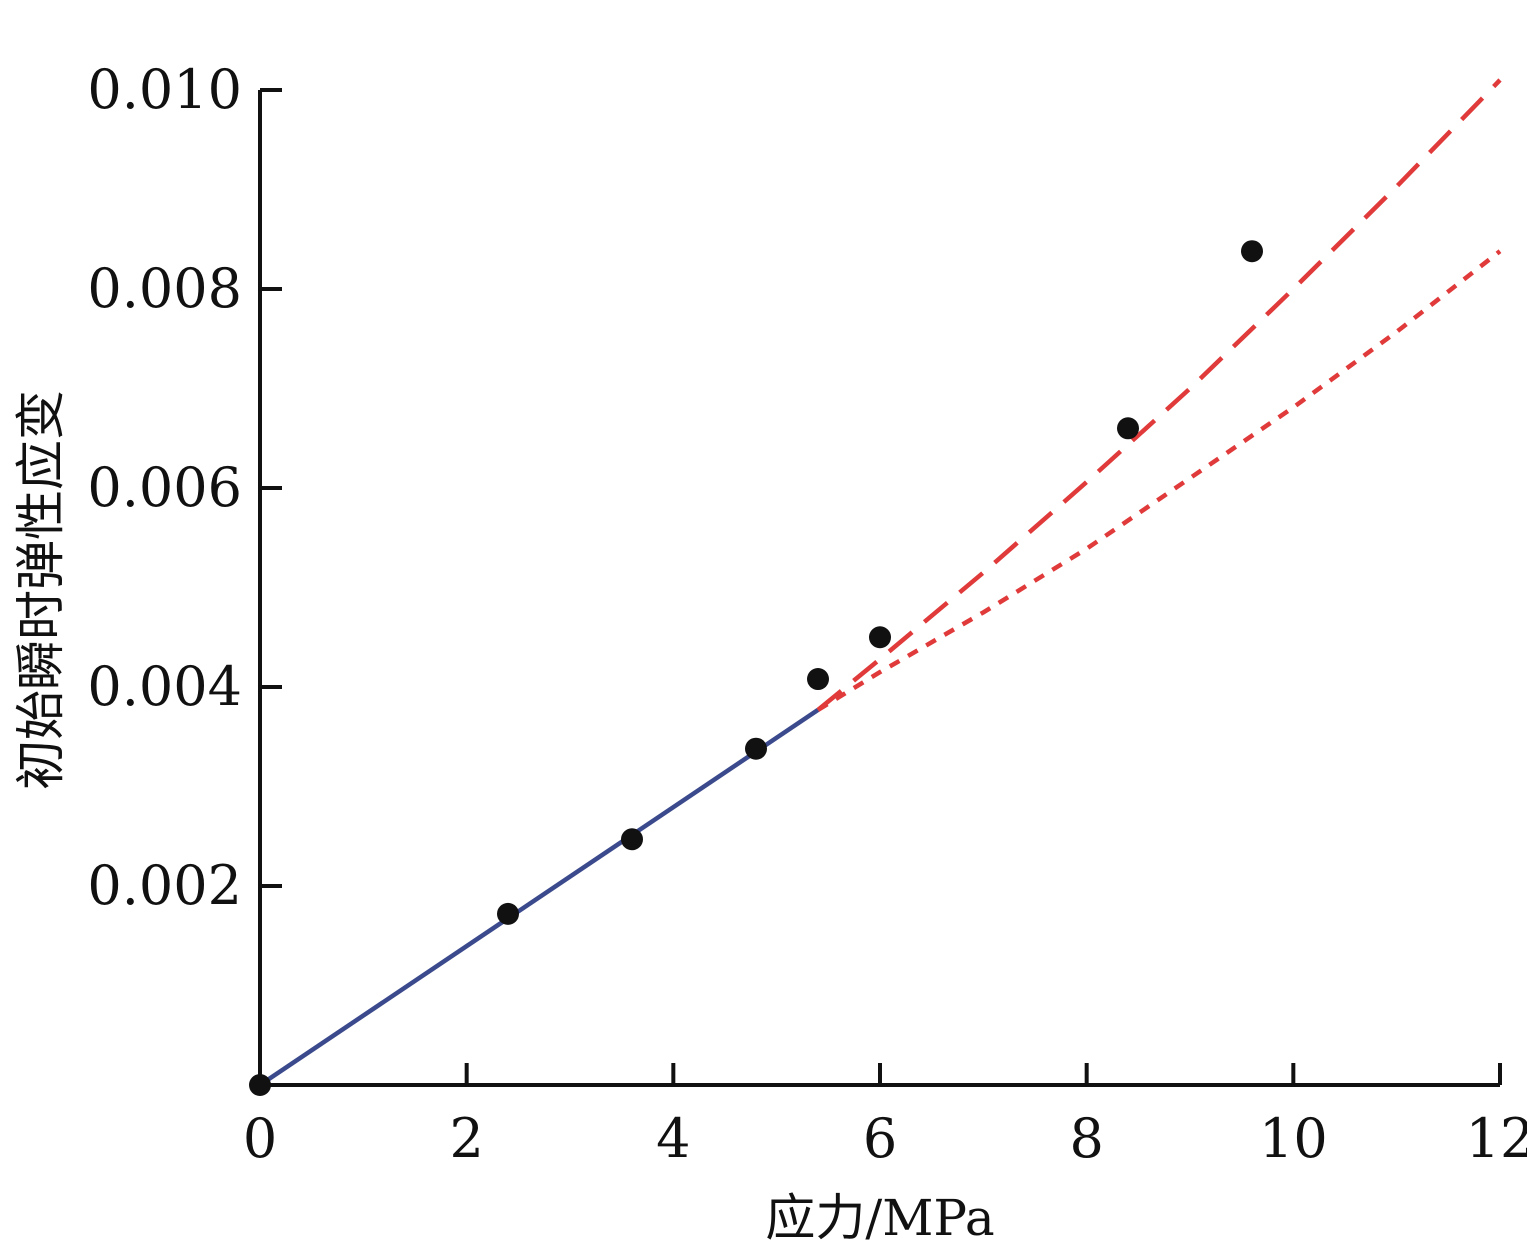  Describe the element at coordinates (164, 288) in the screenshot. I see `y-tick-label: 0.008` at that location.